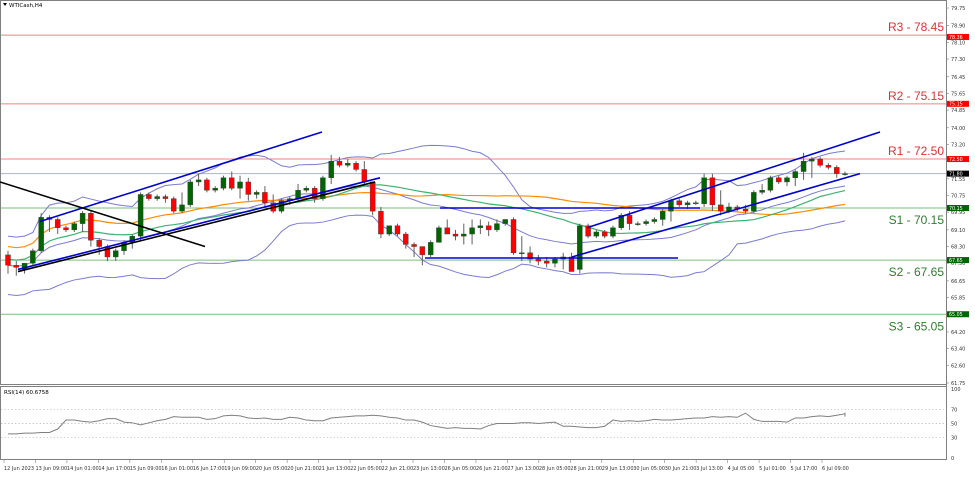 This screenshot has width=975, height=477. I want to click on time-tick-label: 16 Jun 01:00, so click(177, 469).